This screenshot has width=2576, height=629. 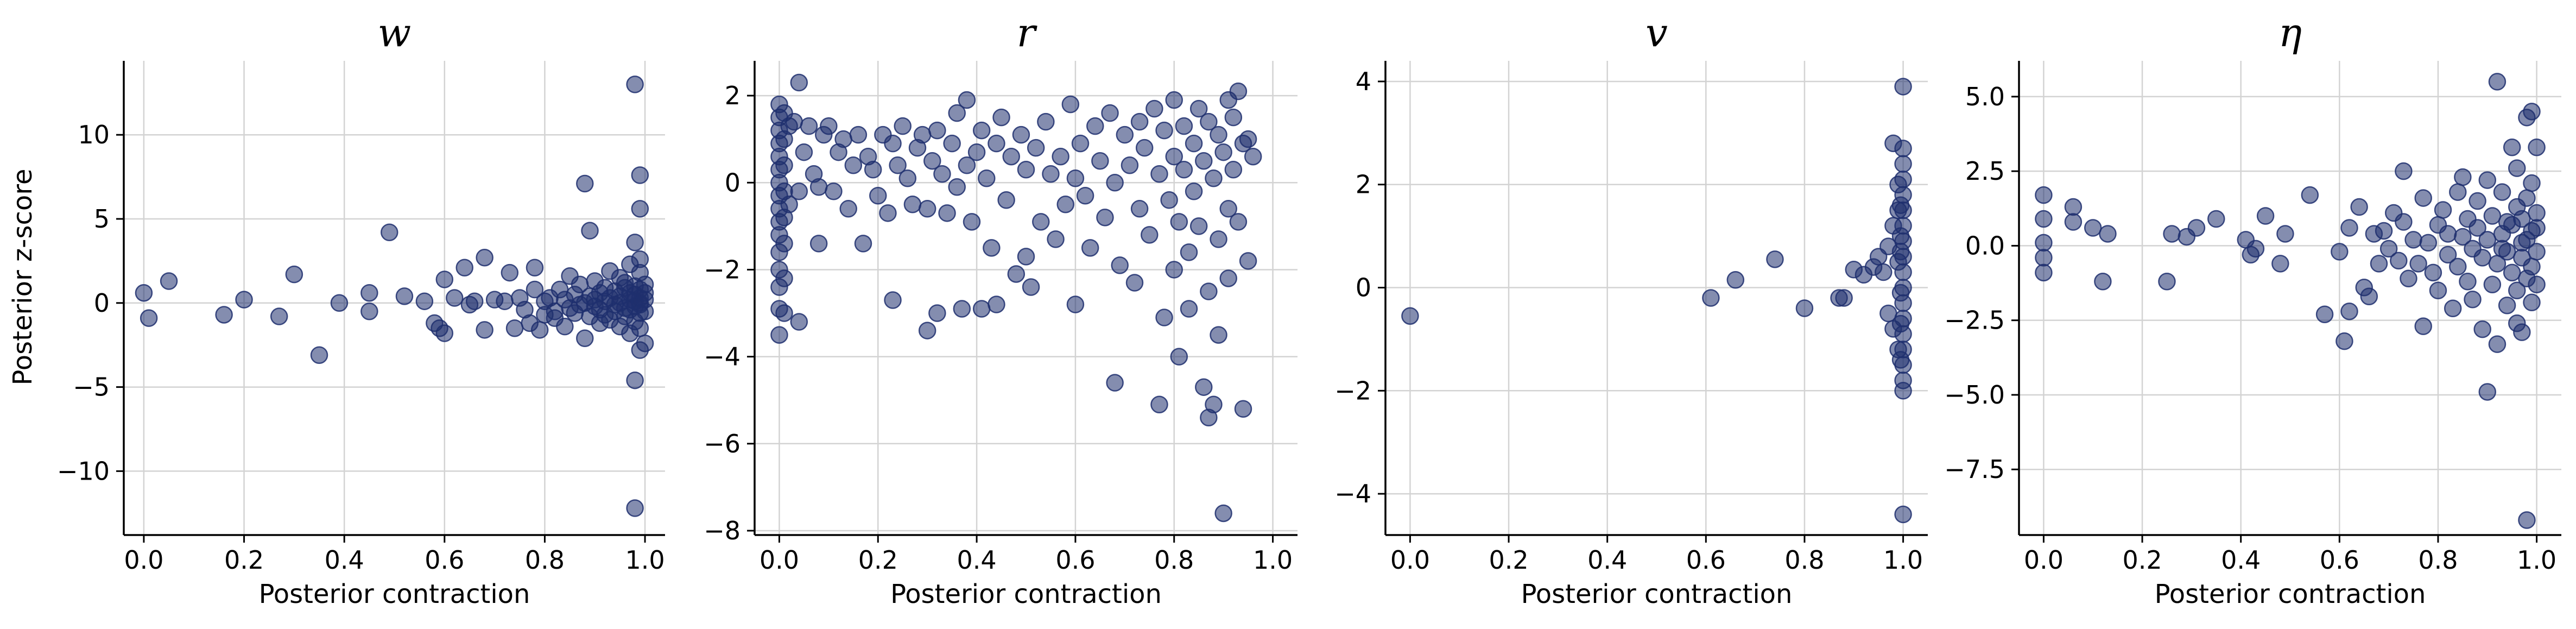 I want to click on y-tick-label: −8, so click(x=722, y=530).